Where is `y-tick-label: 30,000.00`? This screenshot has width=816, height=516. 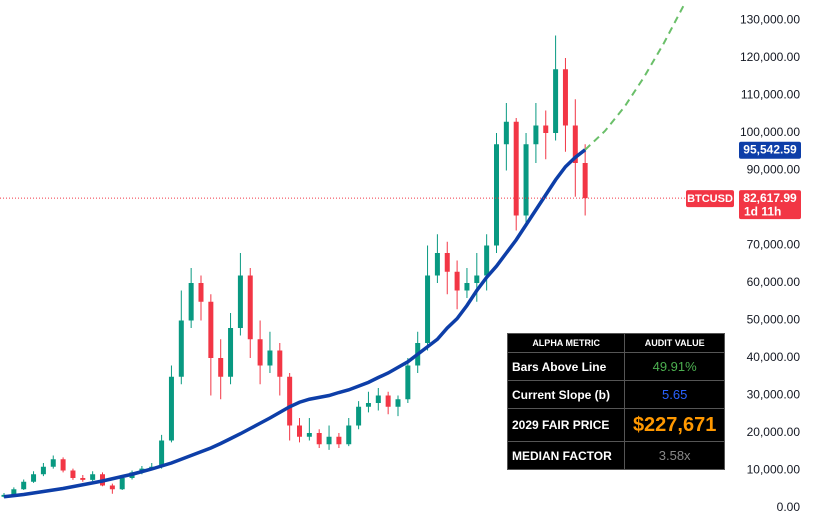
y-tick-label: 30,000.00 is located at coordinates (774, 395).